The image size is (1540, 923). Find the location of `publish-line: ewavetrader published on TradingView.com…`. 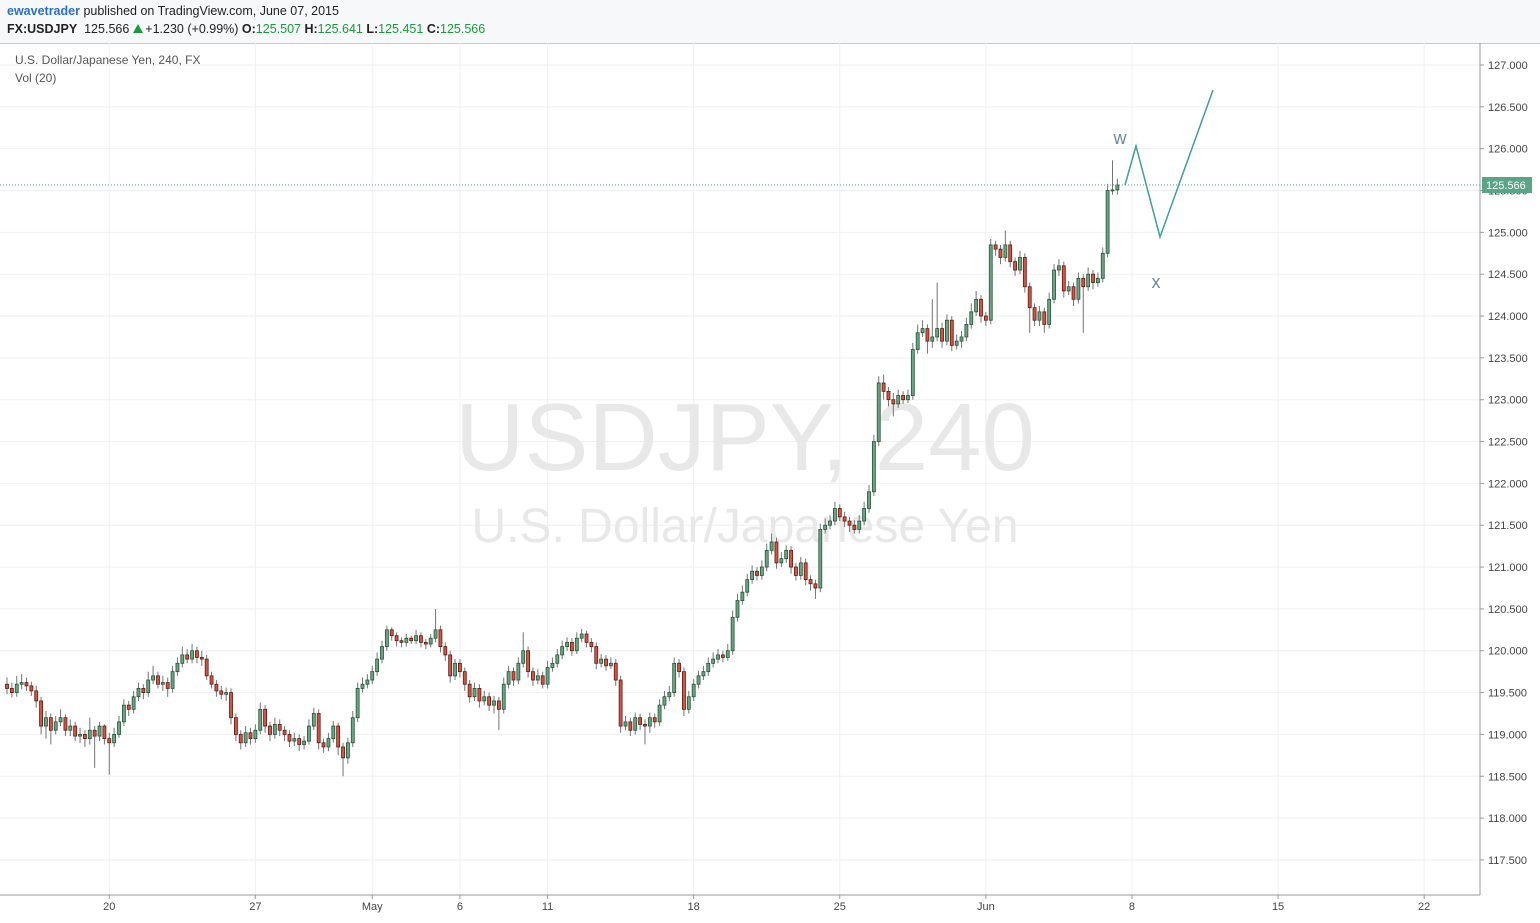

publish-line: ewavetrader published on TradingView.com… is located at coordinates (173, 11).